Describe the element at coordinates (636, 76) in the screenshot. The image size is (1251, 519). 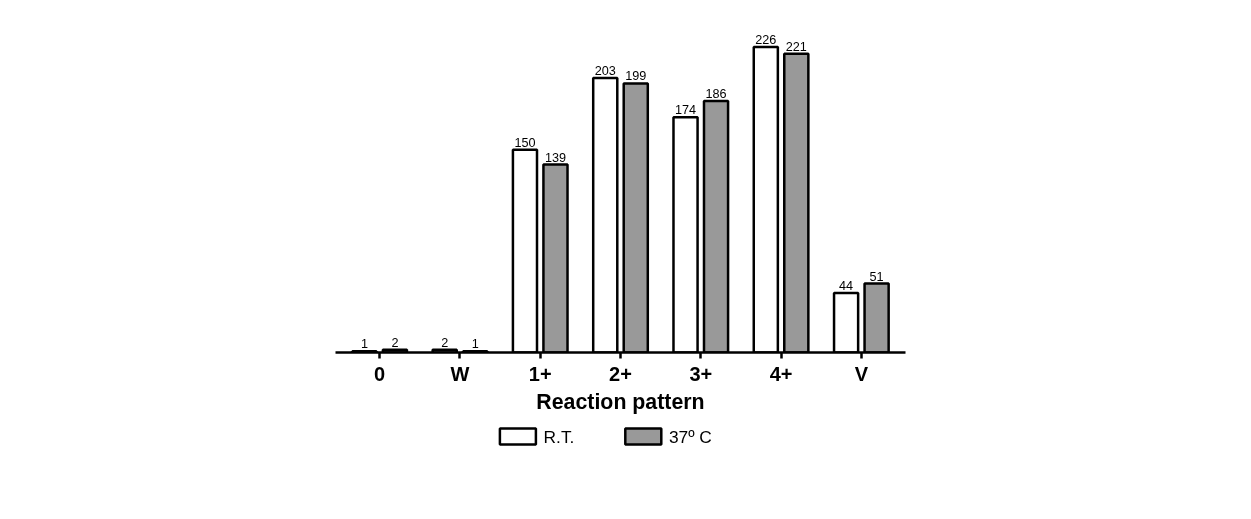
I see `data-label: 199` at that location.